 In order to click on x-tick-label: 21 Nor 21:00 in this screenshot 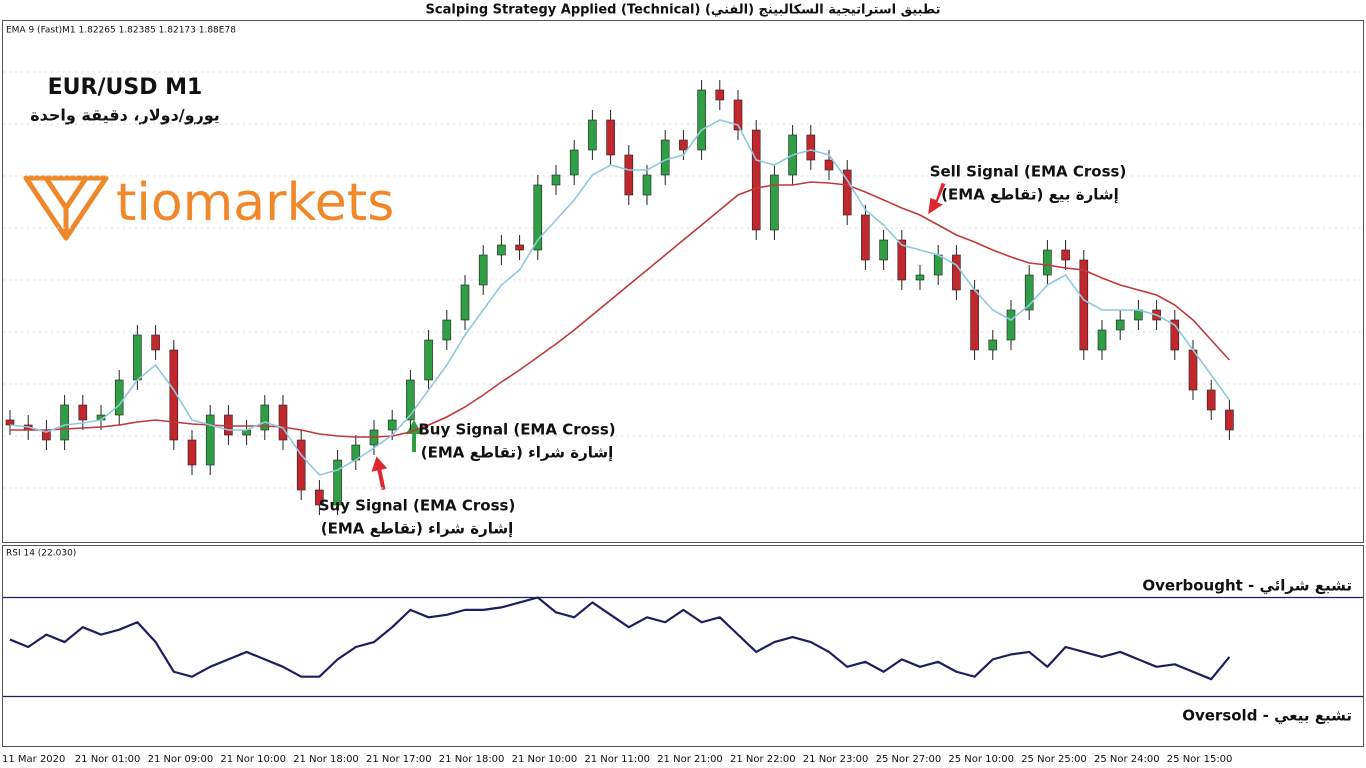, I will do `click(690, 759)`.